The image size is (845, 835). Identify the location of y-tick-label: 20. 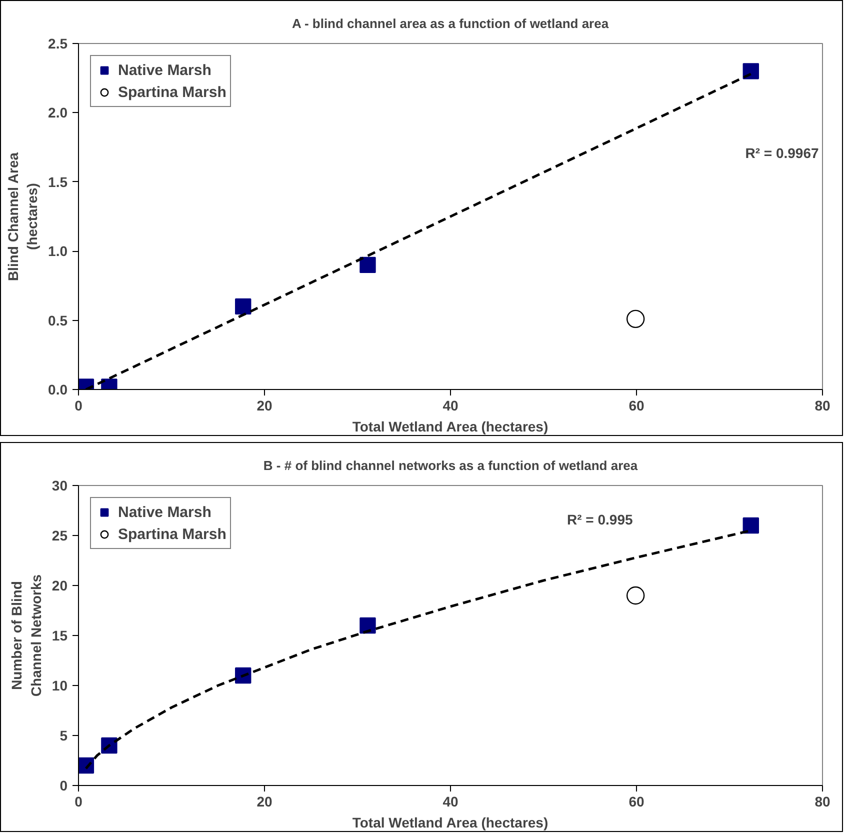
(60, 586).